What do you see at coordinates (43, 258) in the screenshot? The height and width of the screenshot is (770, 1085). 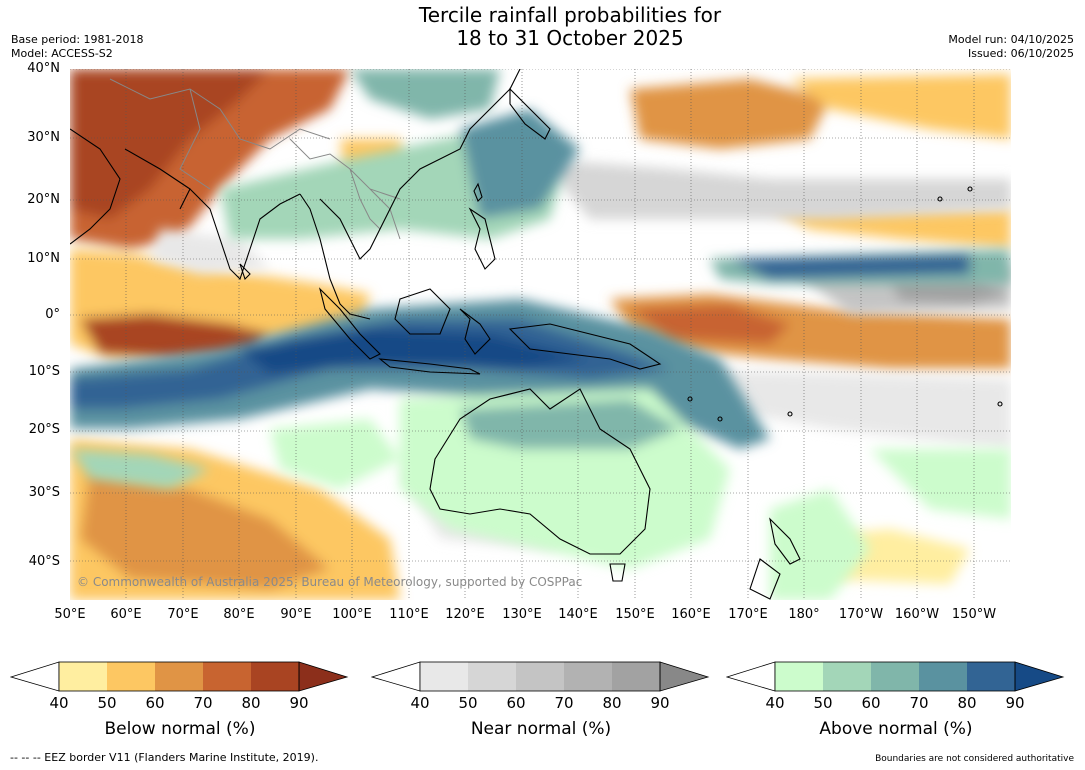 I see `lat-tick: 10°N` at bounding box center [43, 258].